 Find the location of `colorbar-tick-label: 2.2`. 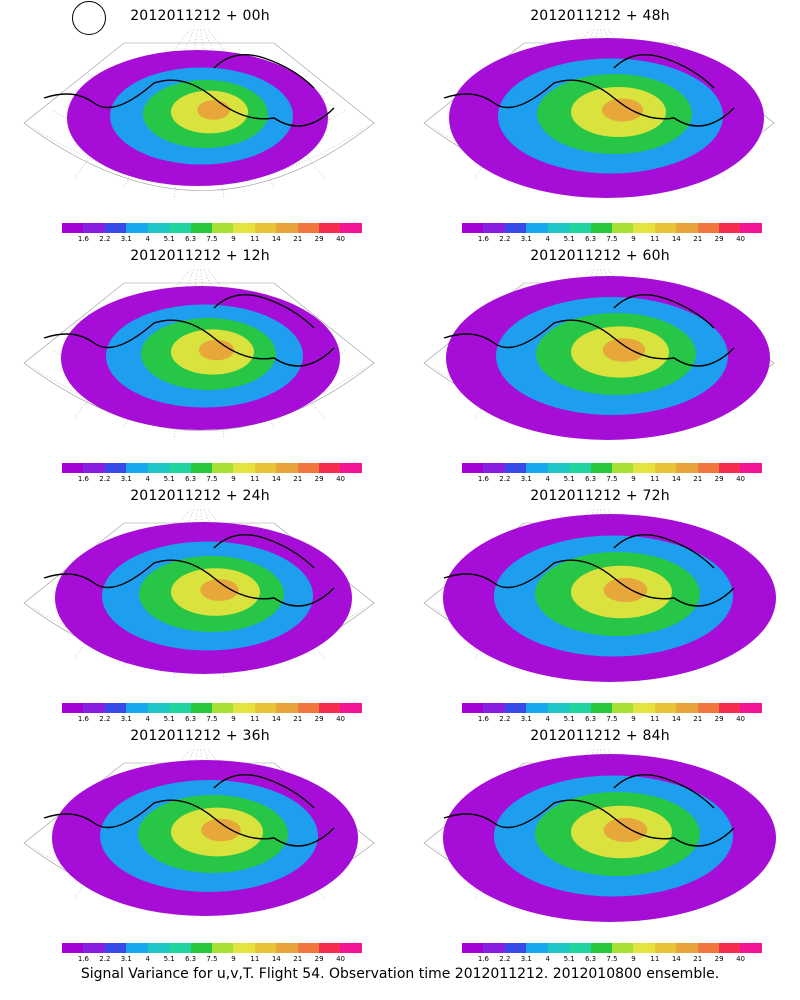

colorbar-tick-label: 2.2 is located at coordinates (505, 479).